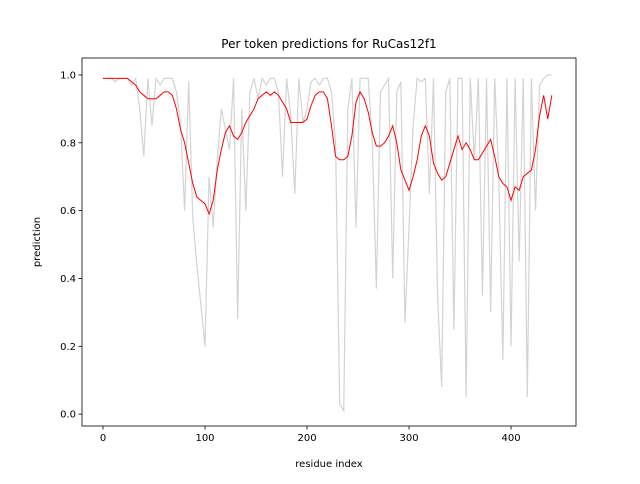  I want to click on y-axis-label: prediction, so click(37, 242).